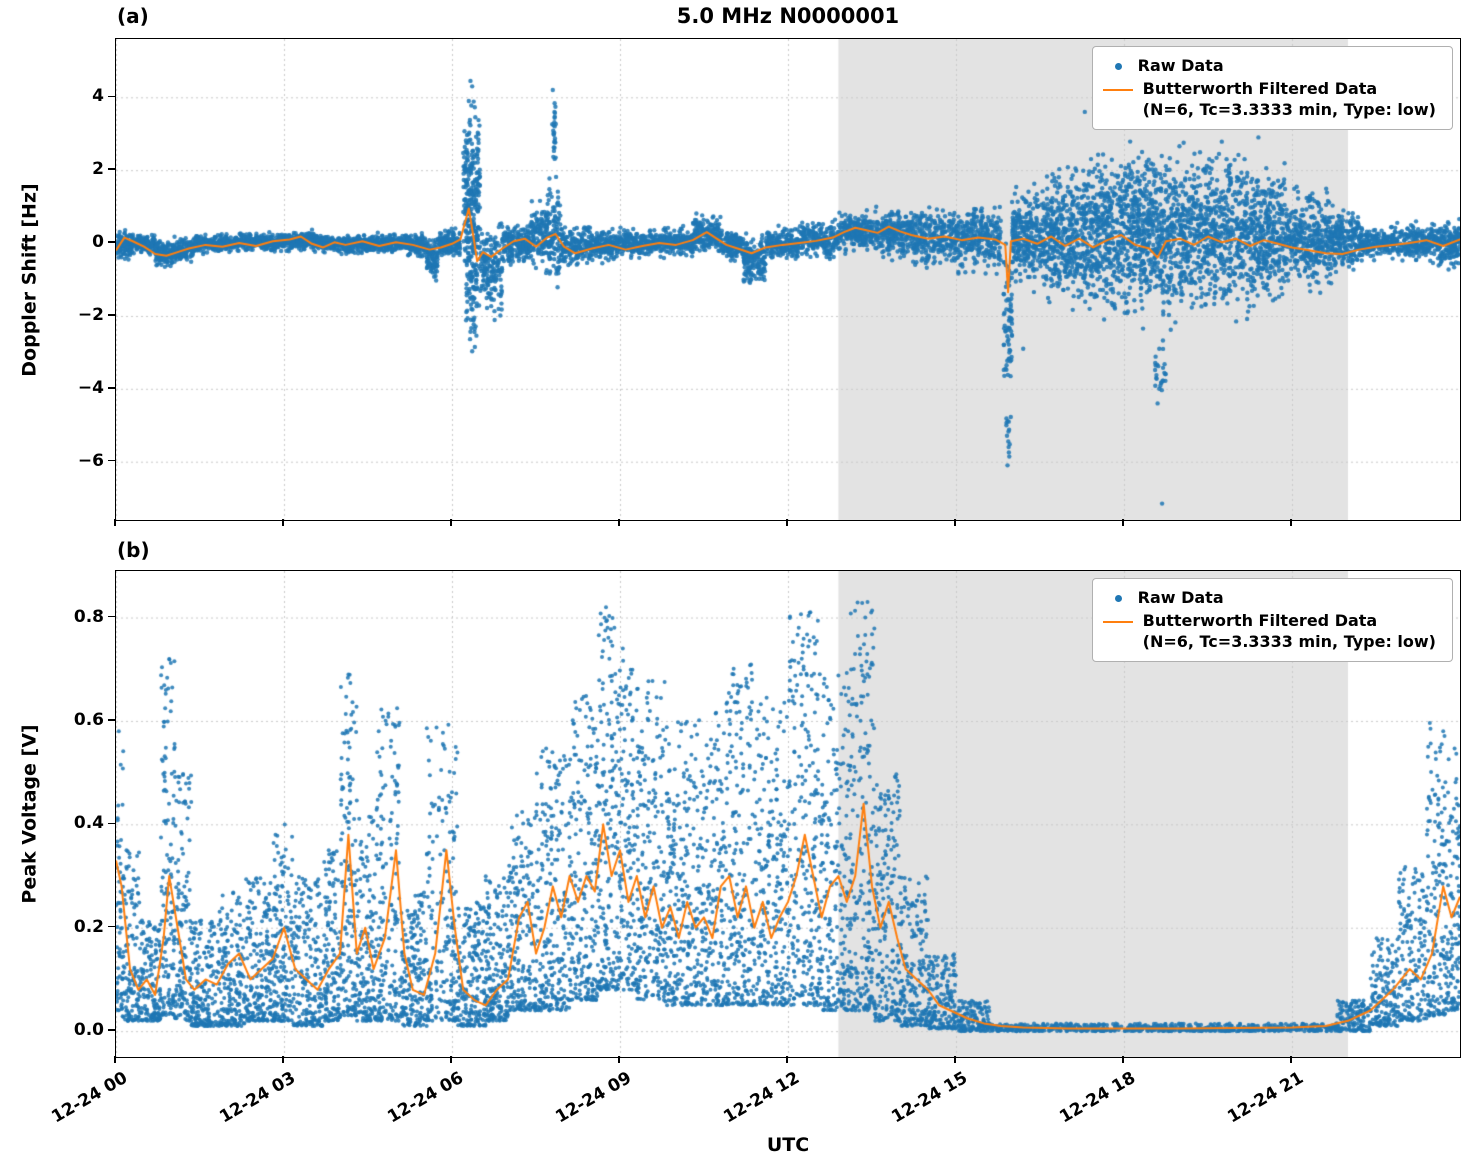  I want to click on panel-a-label: (a), so click(133, 16).